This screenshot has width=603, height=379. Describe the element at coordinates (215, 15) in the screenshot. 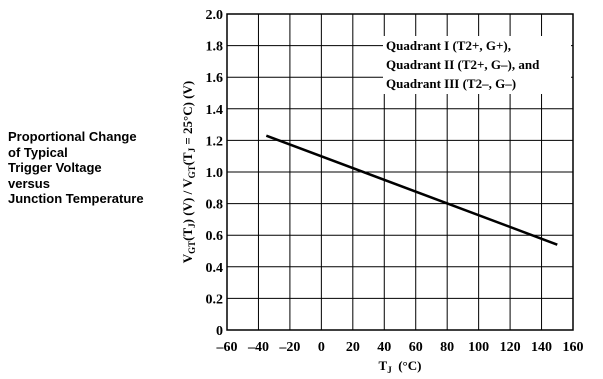

I see `y-tick-label: 2.0` at that location.